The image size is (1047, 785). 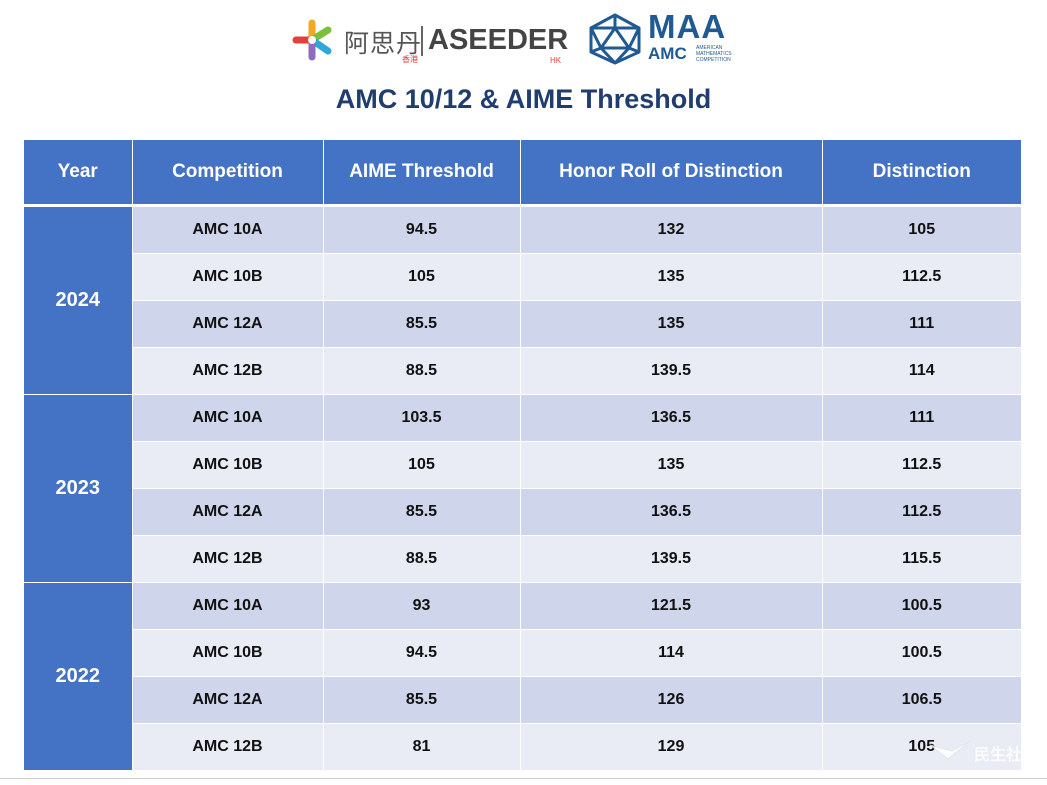 I want to click on table-row: AMC 12A 85.5 126 106.5, so click(x=522, y=700).